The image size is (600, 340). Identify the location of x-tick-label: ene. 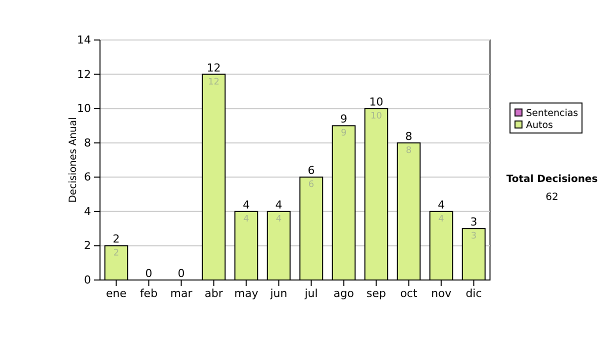
(116, 293).